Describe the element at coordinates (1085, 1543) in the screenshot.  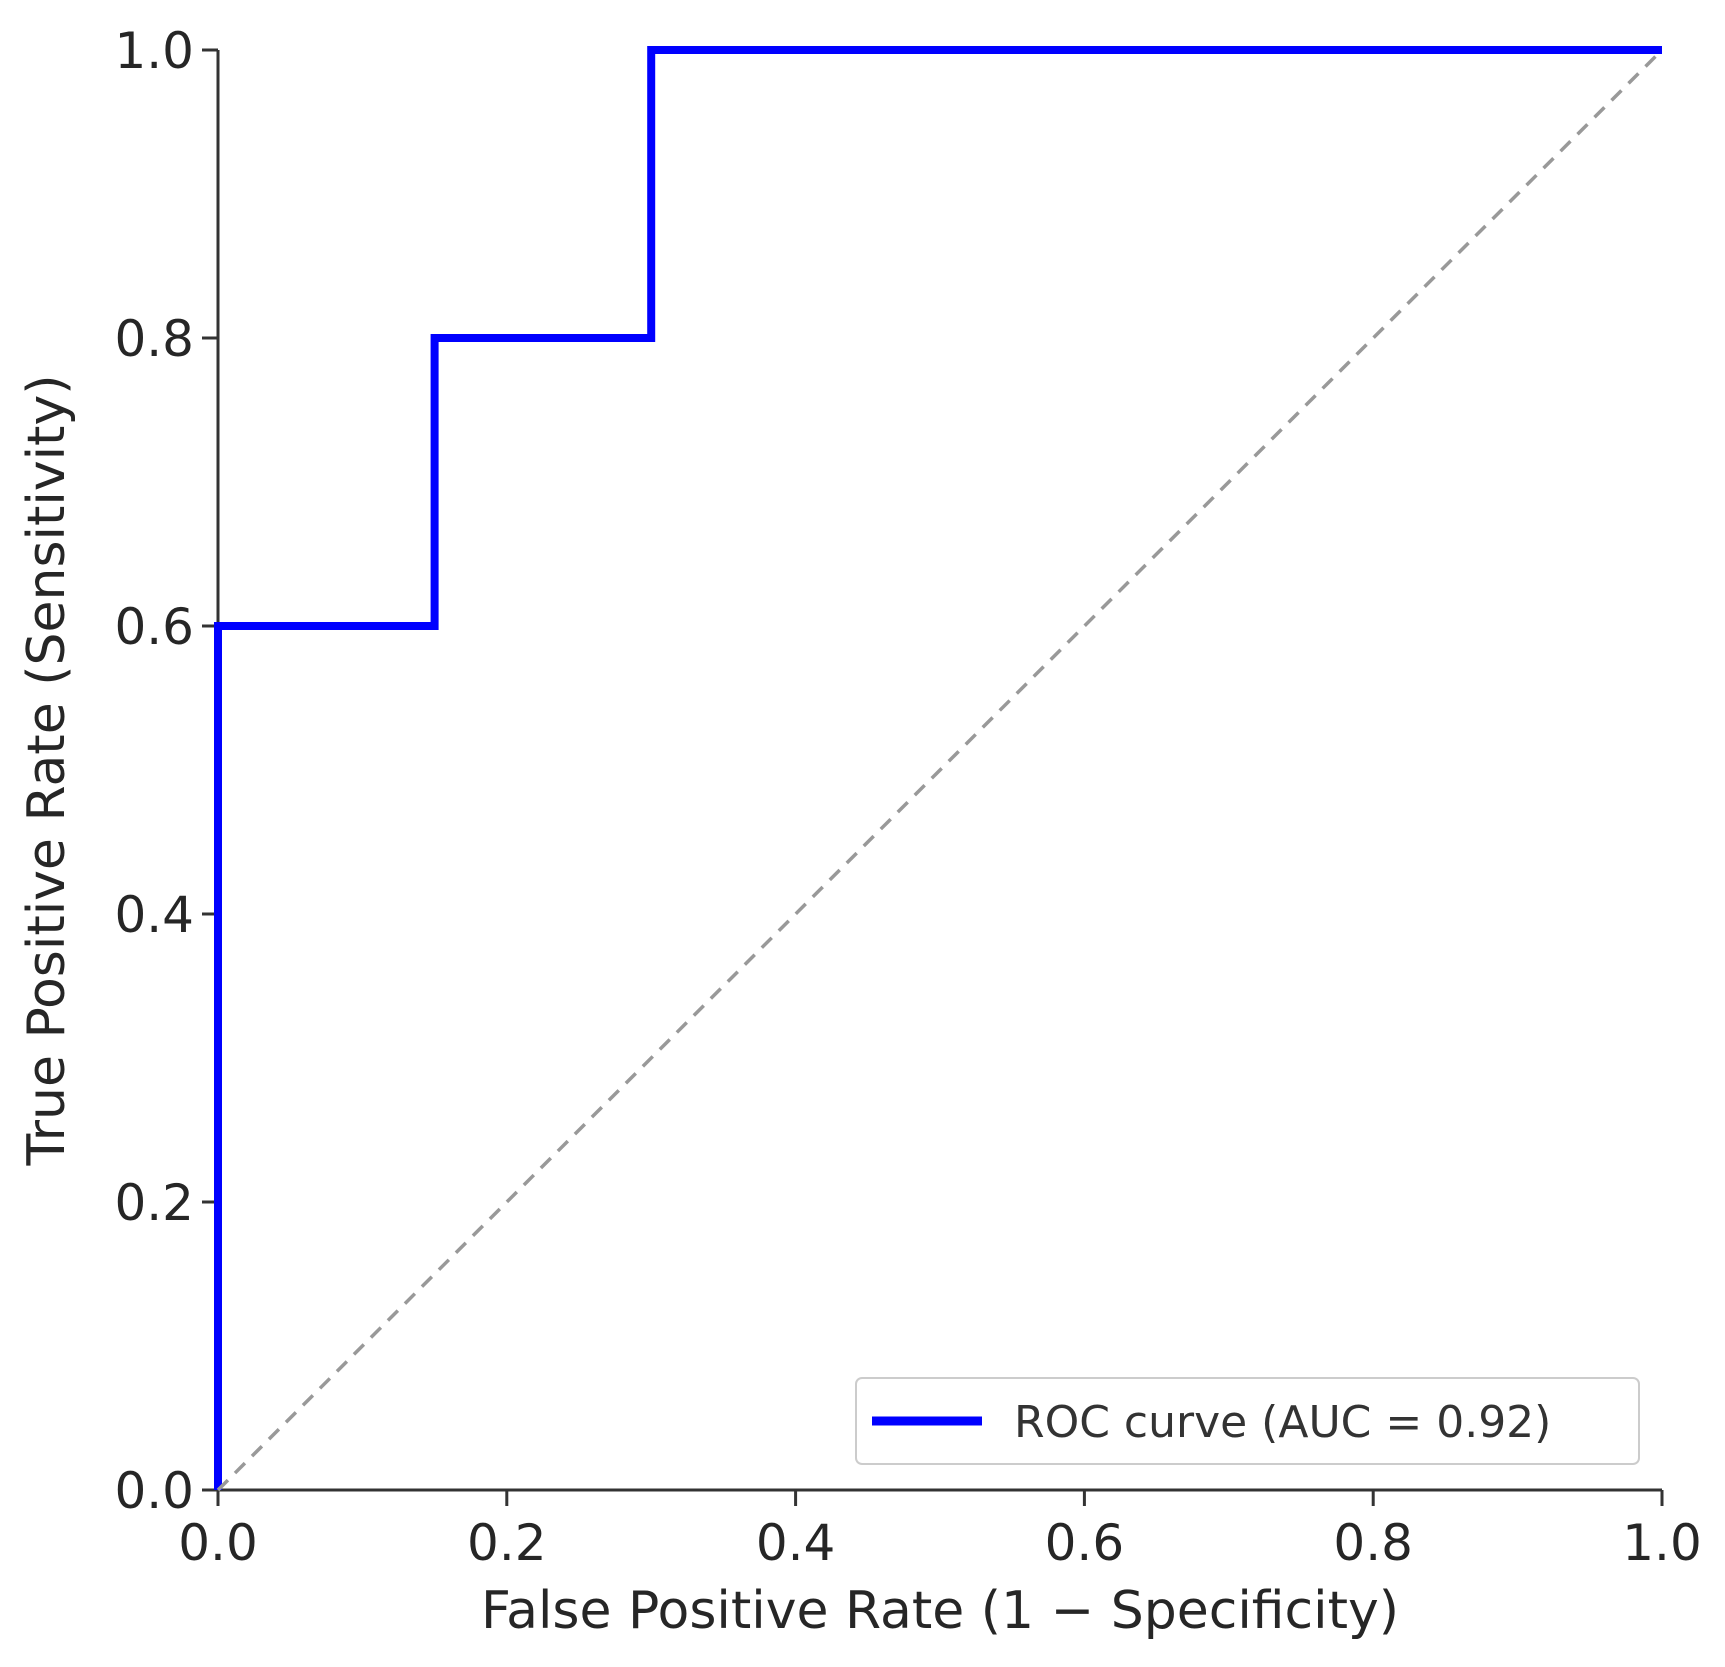
I see `x-tick-label: 0.6` at that location.